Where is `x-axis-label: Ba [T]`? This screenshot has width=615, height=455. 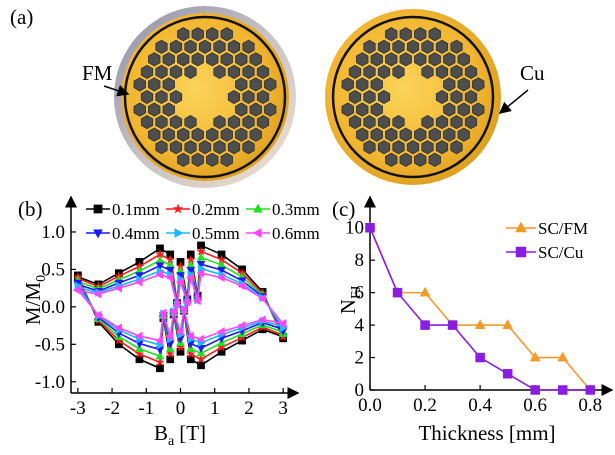 x-axis-label: Ba [T] is located at coordinates (180, 435).